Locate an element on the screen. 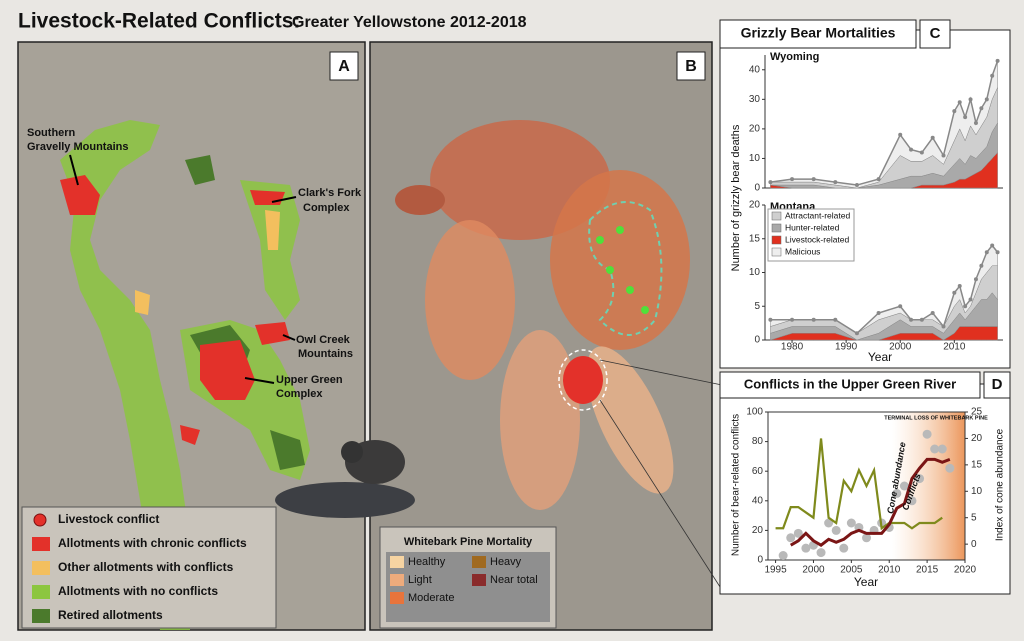 This screenshot has height=641, width=1024. panel-label: D is located at coordinates (997, 384).